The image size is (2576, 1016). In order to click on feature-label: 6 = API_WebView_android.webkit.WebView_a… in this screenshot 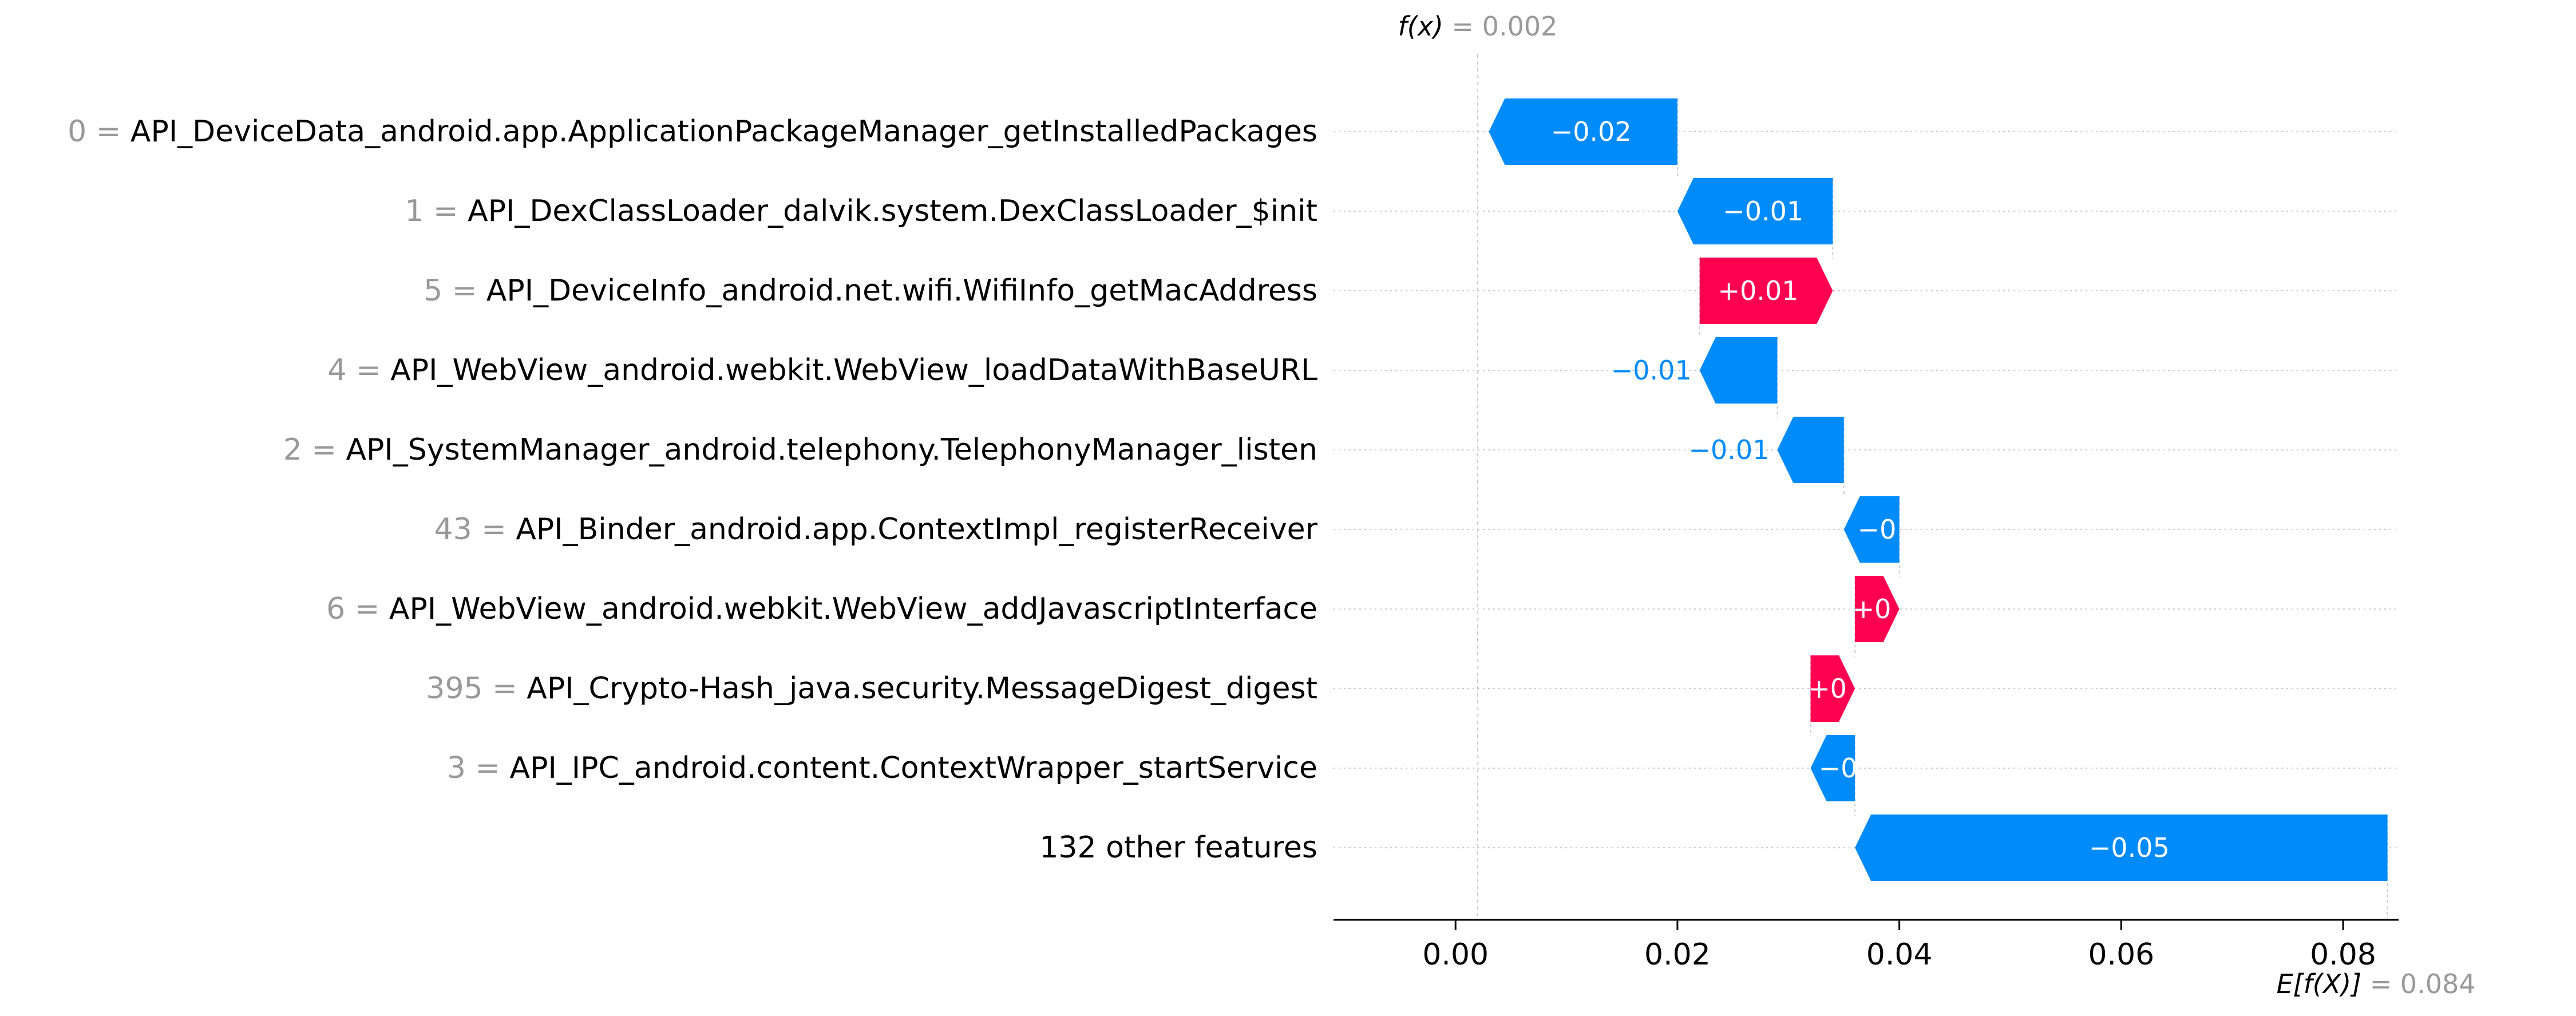, I will do `click(821, 609)`.